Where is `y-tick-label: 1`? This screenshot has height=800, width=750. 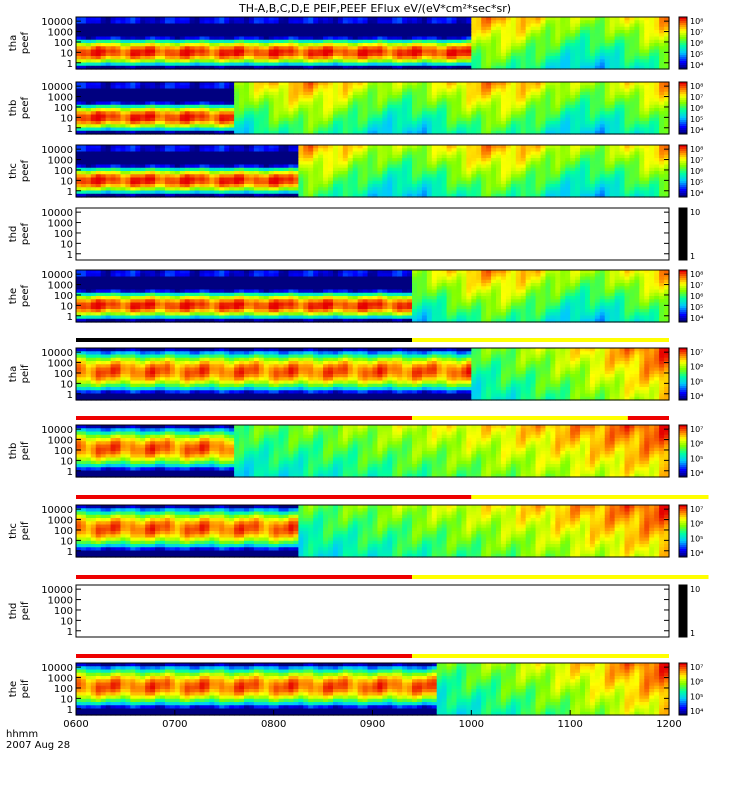 y-tick-label: 1 is located at coordinates (70, 129).